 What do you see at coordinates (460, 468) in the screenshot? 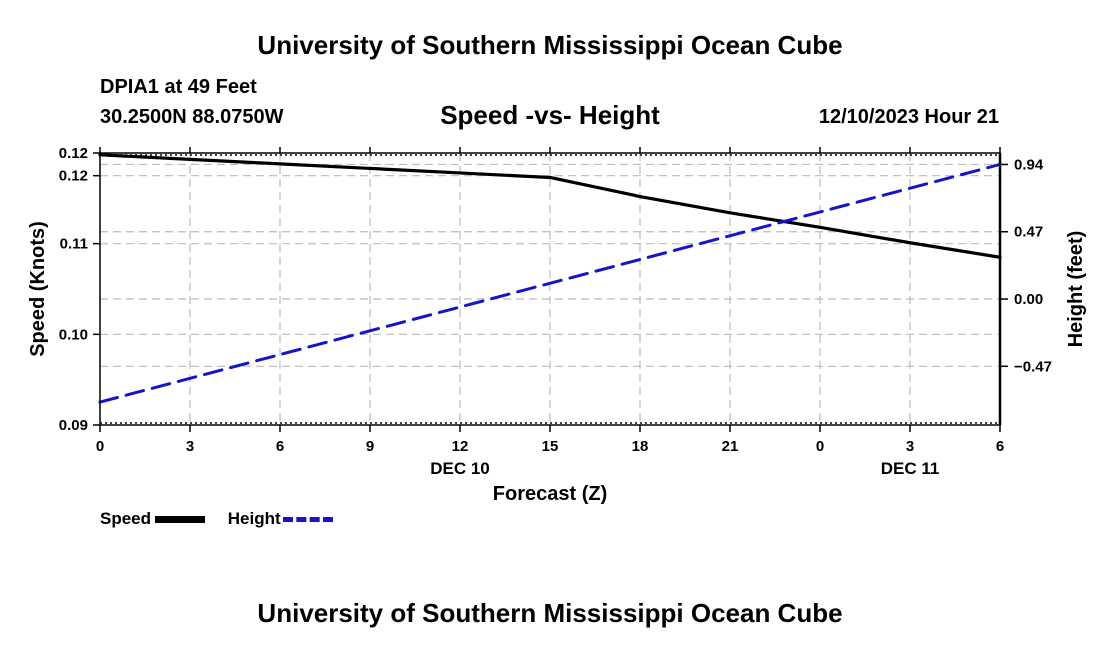
I see `x-day-label: DEC 10` at bounding box center [460, 468].